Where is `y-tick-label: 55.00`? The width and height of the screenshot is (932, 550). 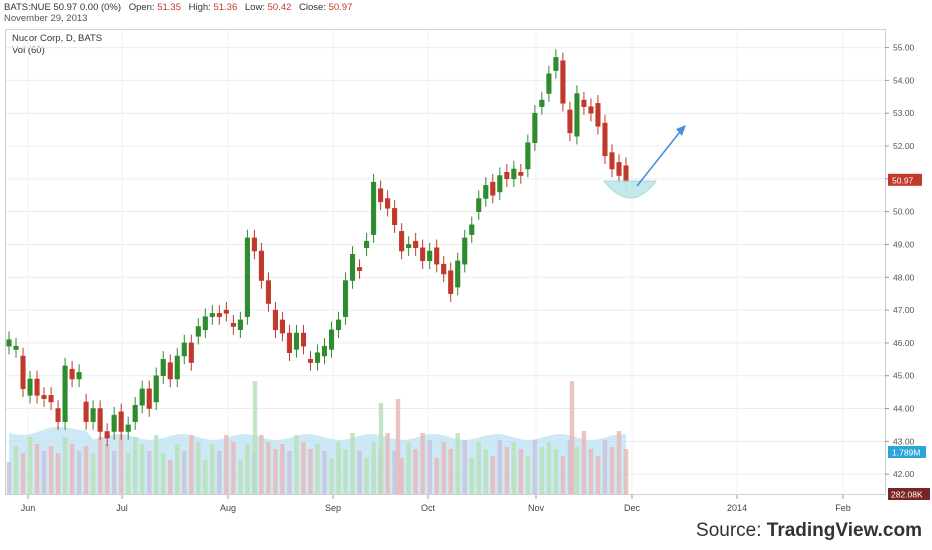
y-tick-label: 55.00 is located at coordinates (904, 48).